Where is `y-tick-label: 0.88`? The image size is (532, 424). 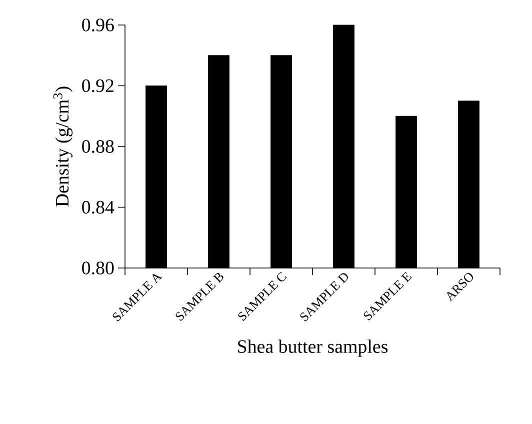 y-tick-label: 0.88 is located at coordinates (98, 146).